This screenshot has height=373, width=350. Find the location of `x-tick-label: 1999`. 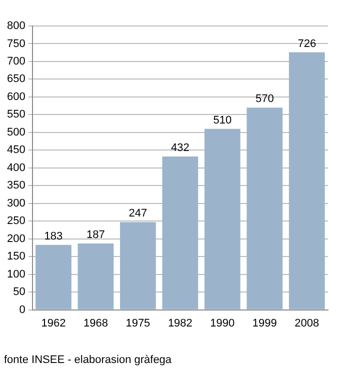

x-tick-label: 1999 is located at coordinates (264, 323).